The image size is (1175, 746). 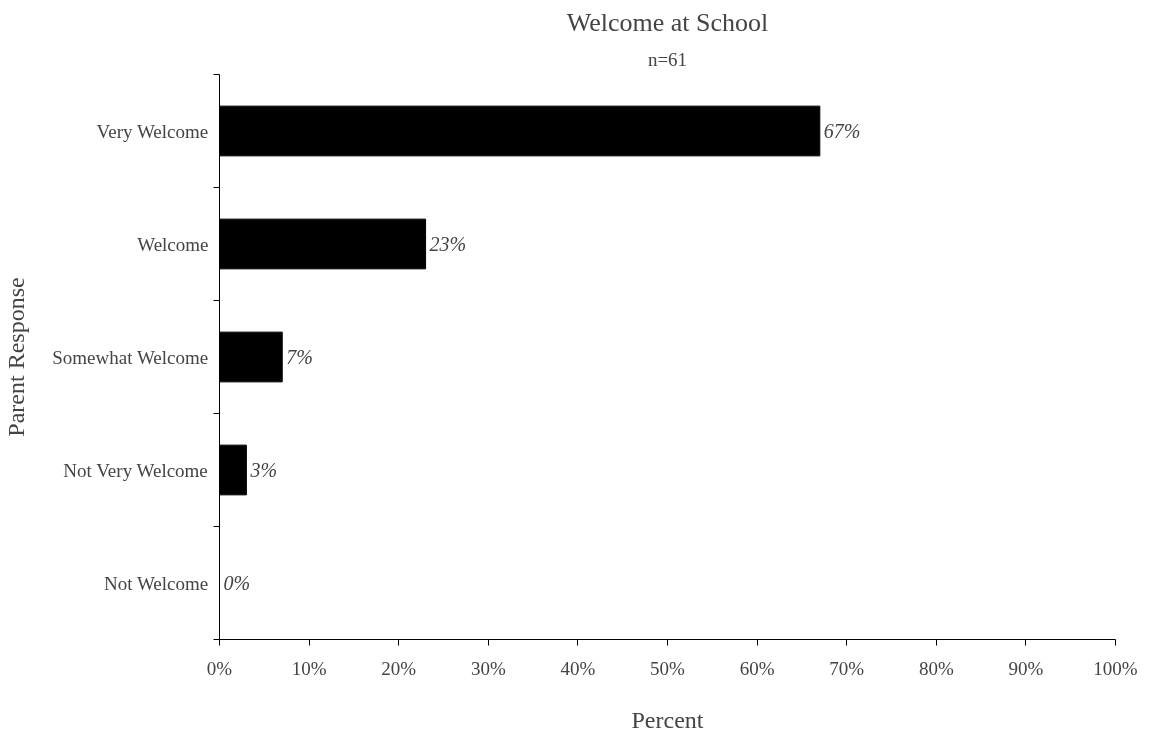 I want to click on x-tick-label: 100%, so click(x=1115, y=668).